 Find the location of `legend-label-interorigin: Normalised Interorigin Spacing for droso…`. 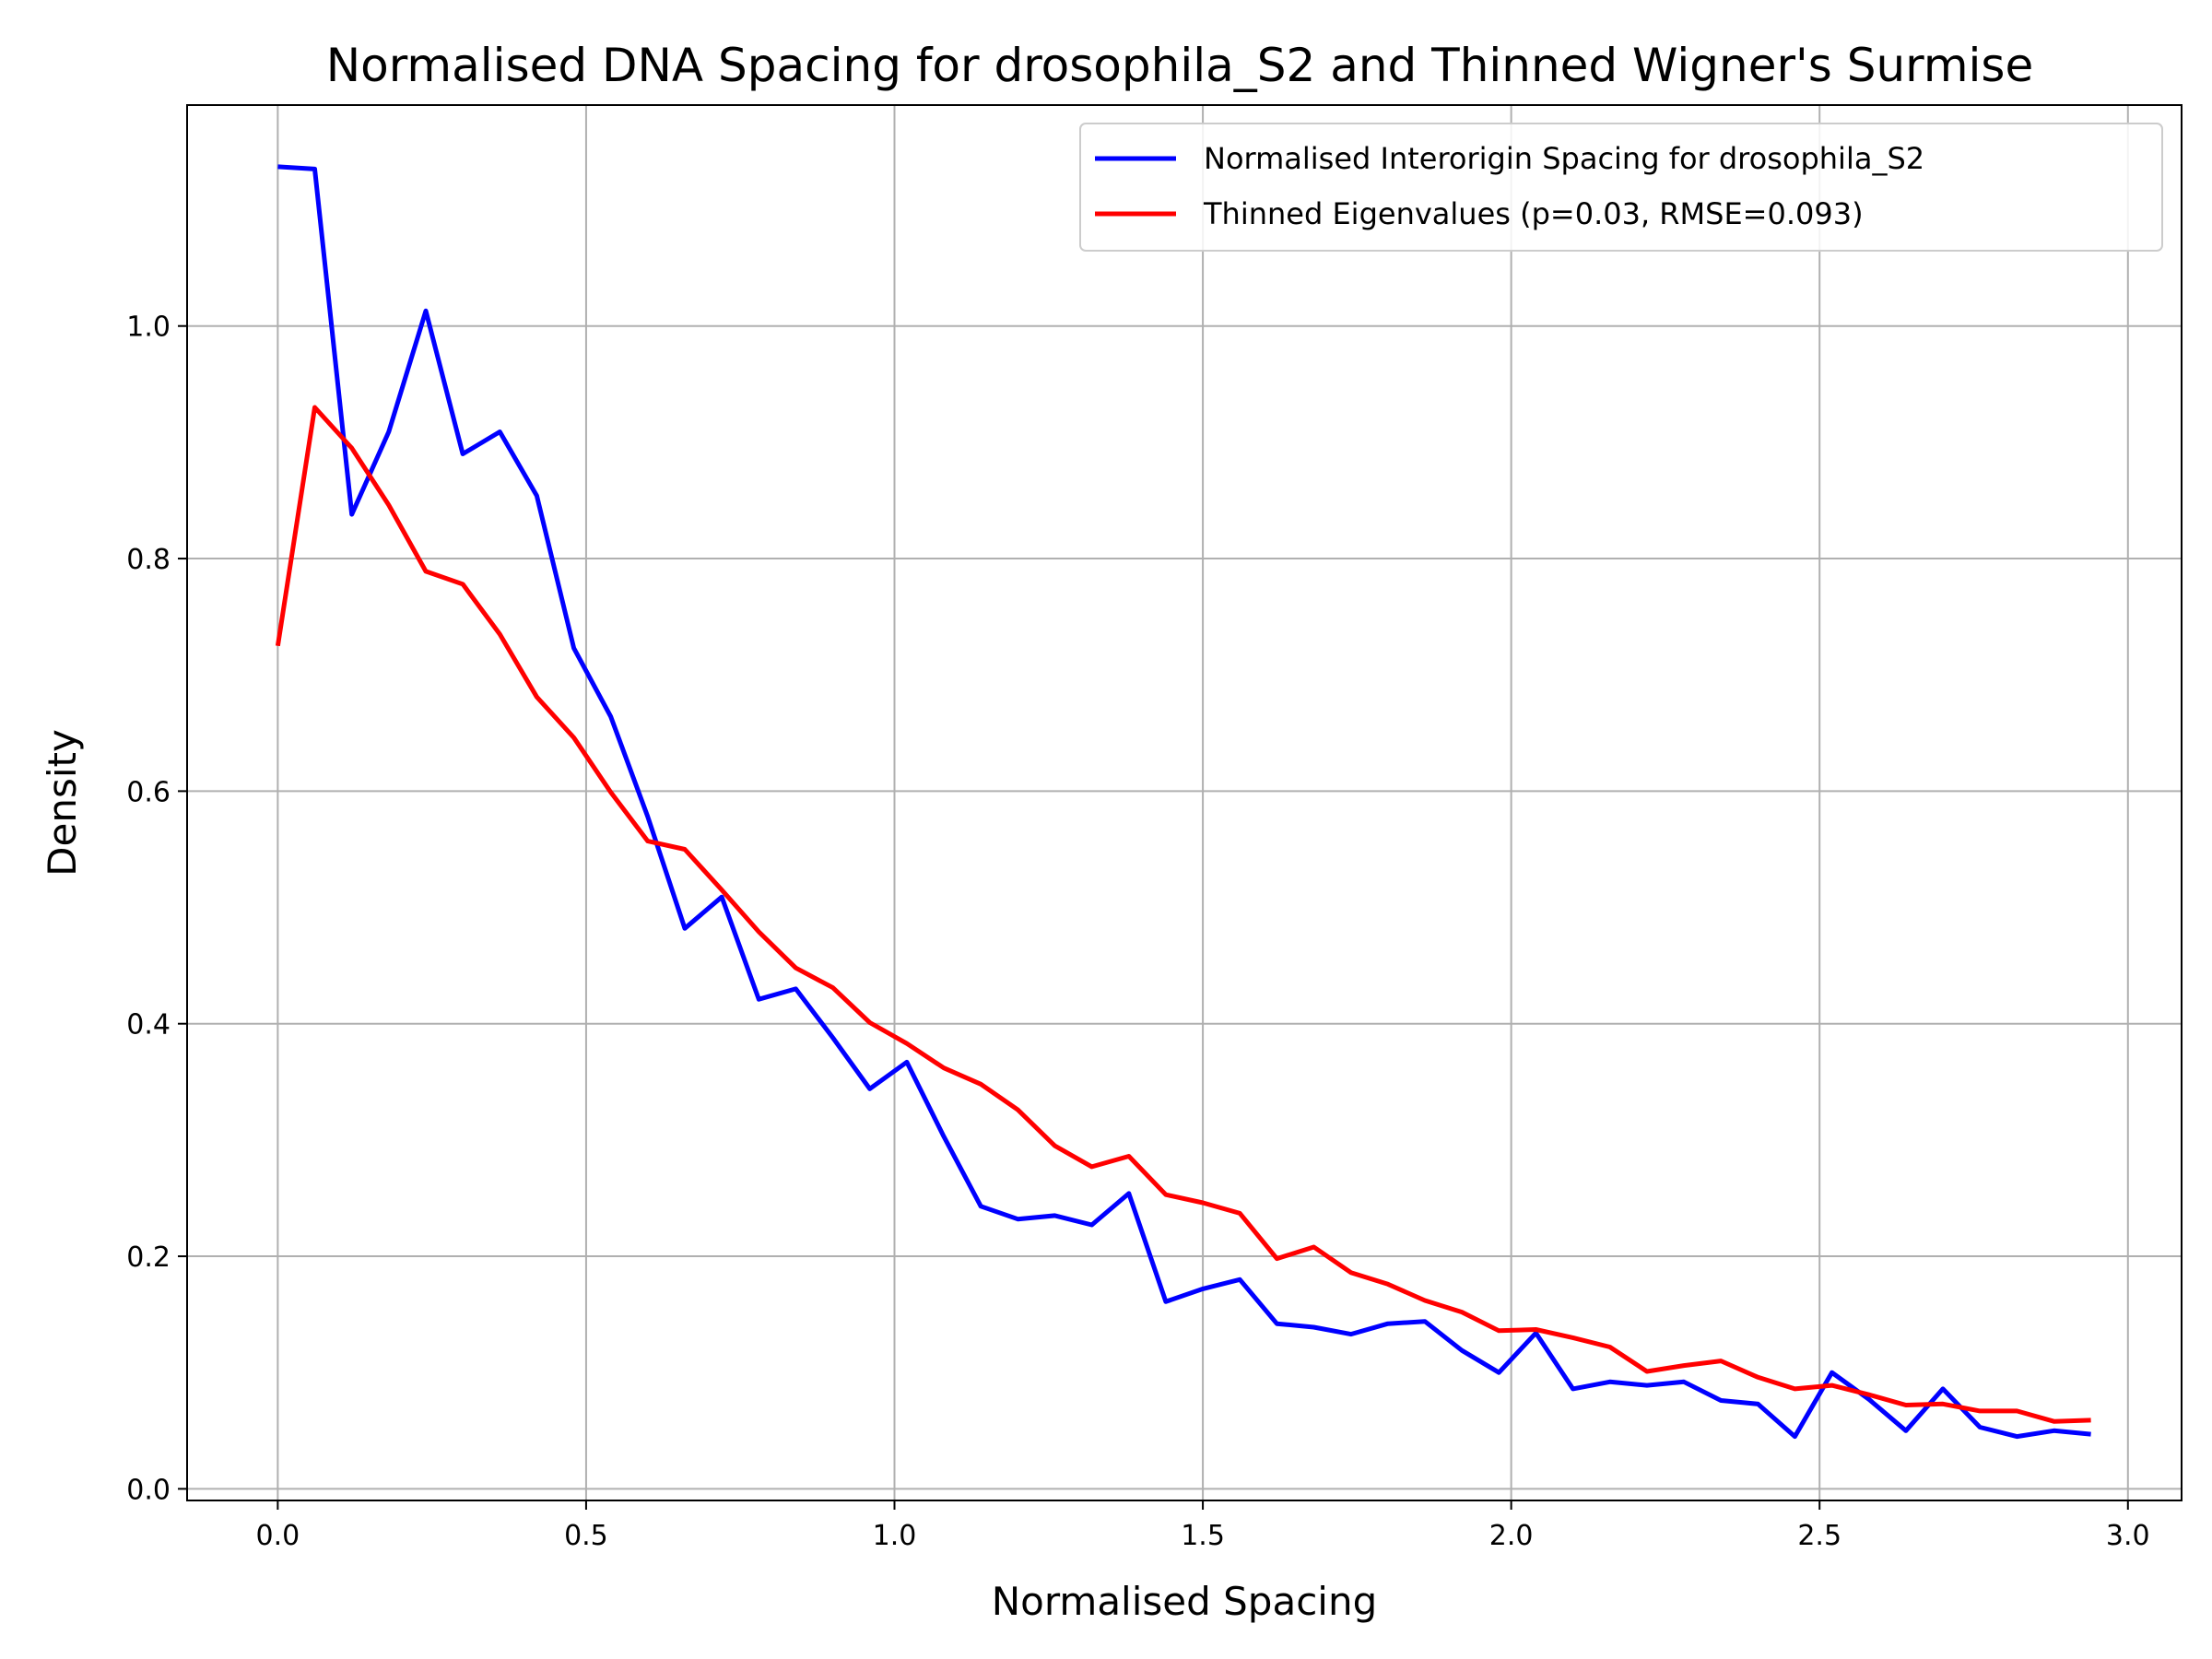

legend-label-interorigin: Normalised Interorigin Spacing for droso… is located at coordinates (1564, 158).